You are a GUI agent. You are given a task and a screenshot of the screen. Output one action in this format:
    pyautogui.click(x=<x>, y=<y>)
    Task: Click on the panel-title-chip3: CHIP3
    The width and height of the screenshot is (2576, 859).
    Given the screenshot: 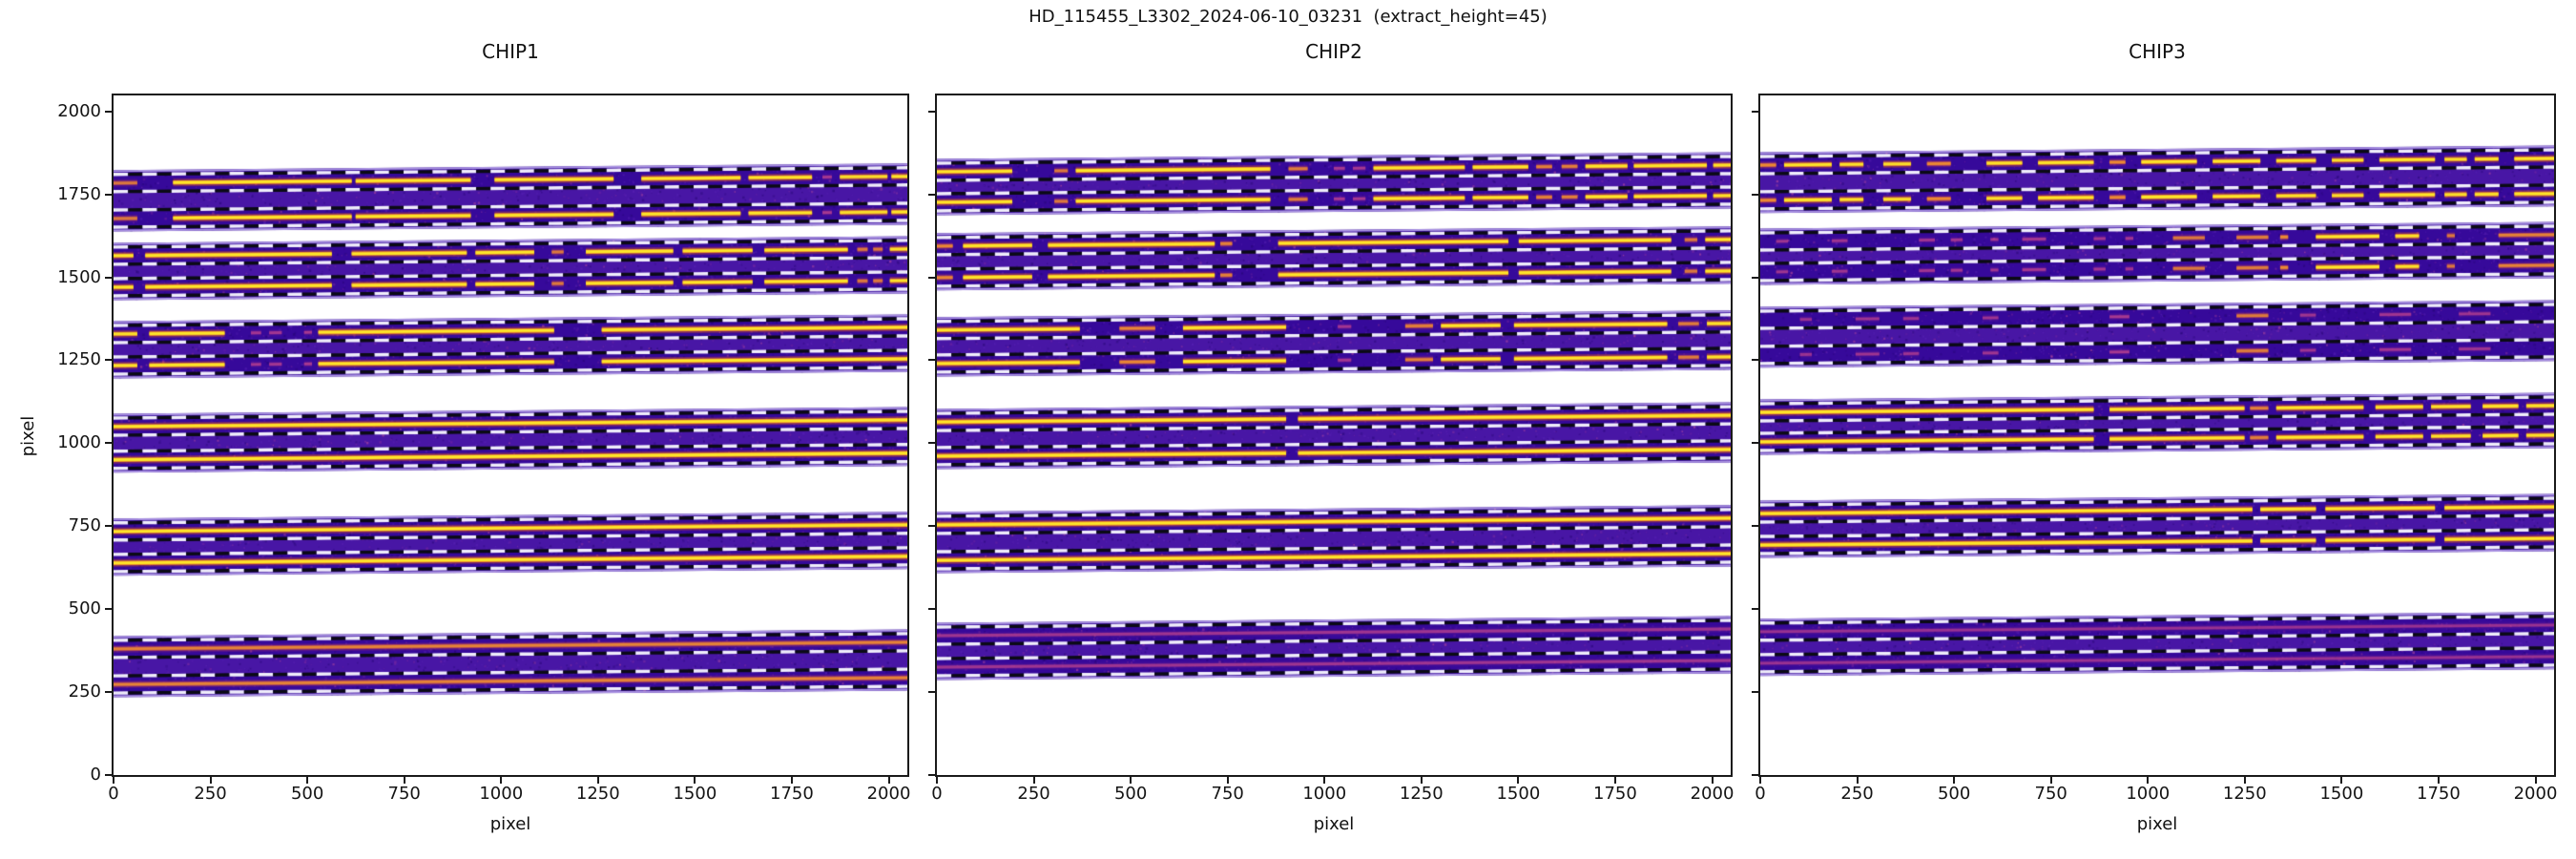 What is the action you would take?
    pyautogui.click(x=2157, y=51)
    